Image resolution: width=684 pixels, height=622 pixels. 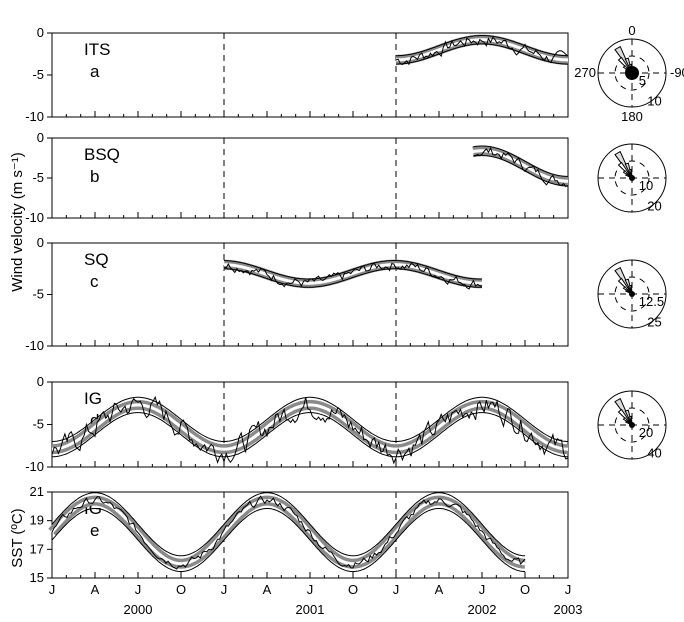 I want to click on panel-c-fit-lower, so click(x=353, y=278).